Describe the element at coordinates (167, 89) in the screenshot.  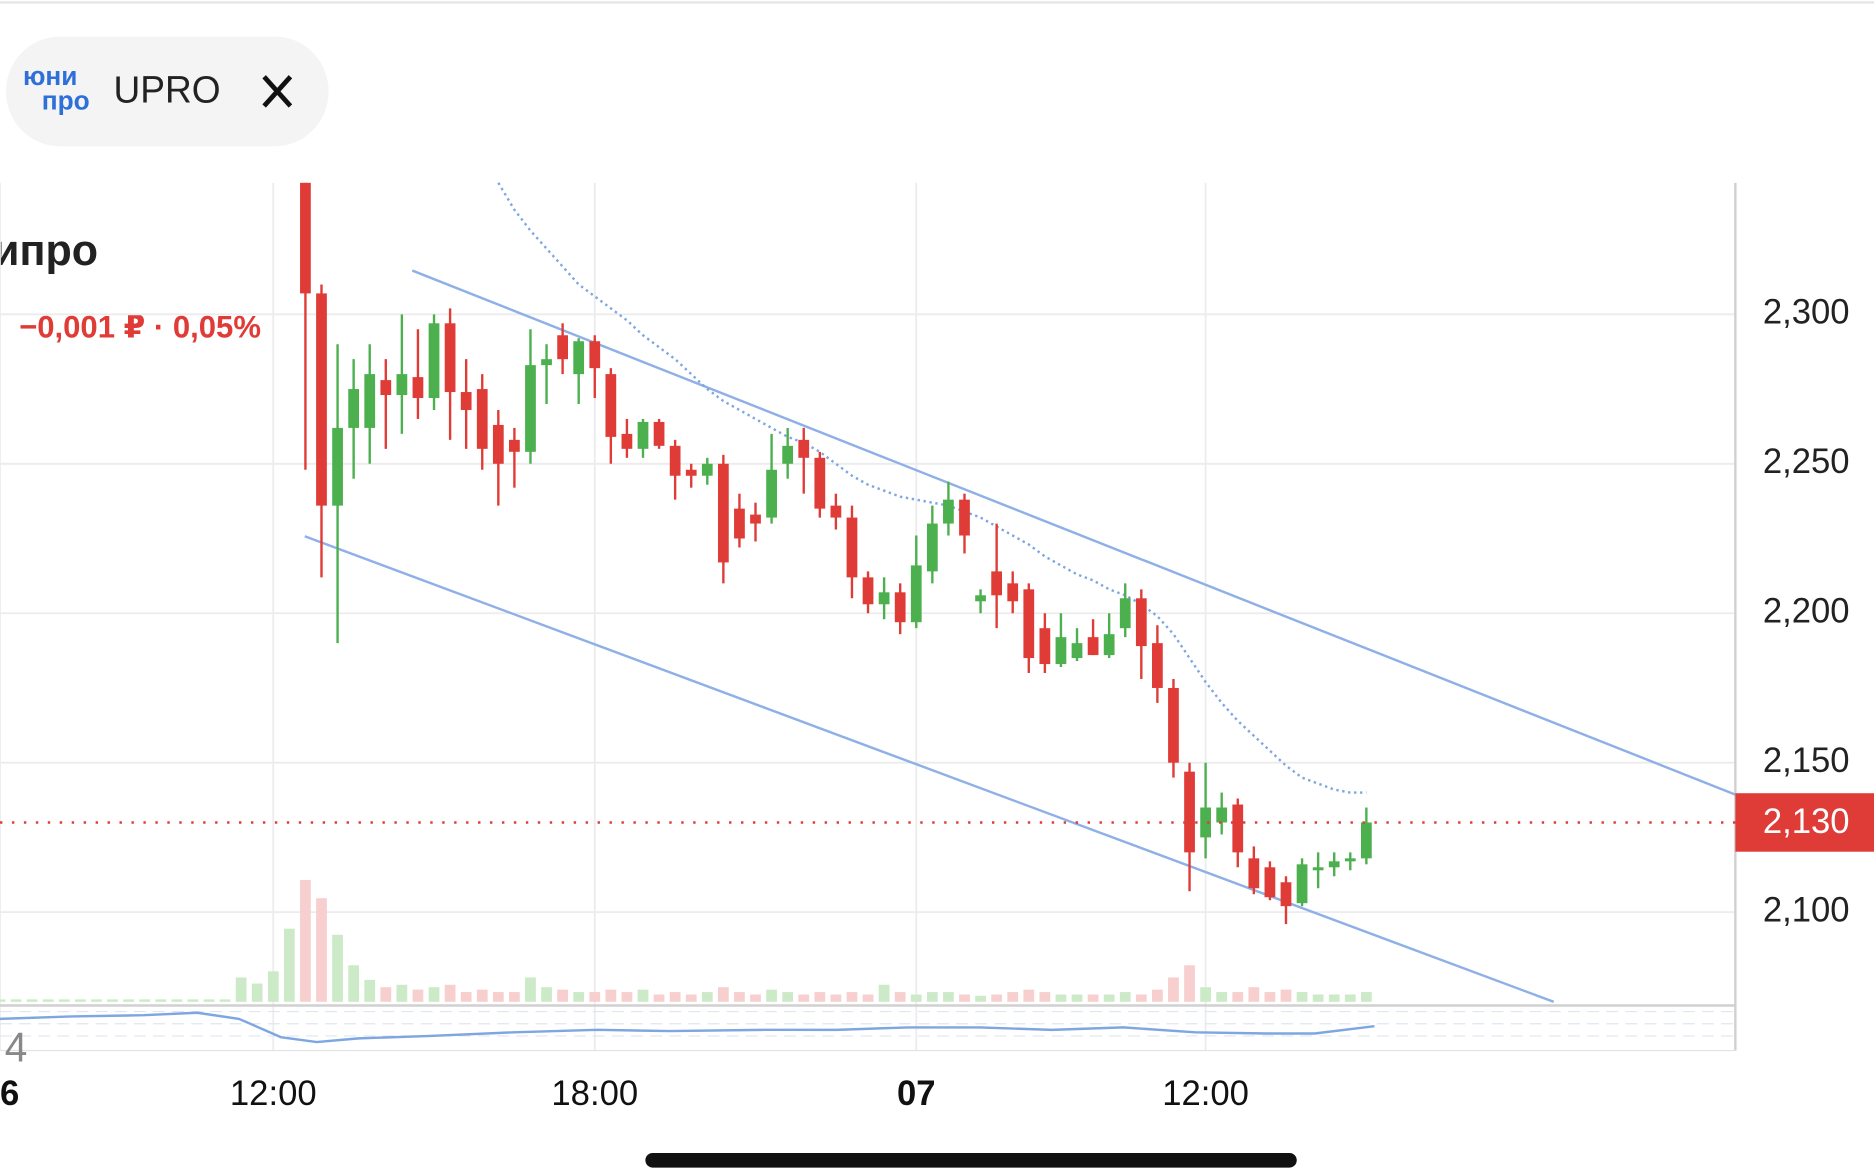
I see `ticker: UPRO` at that location.